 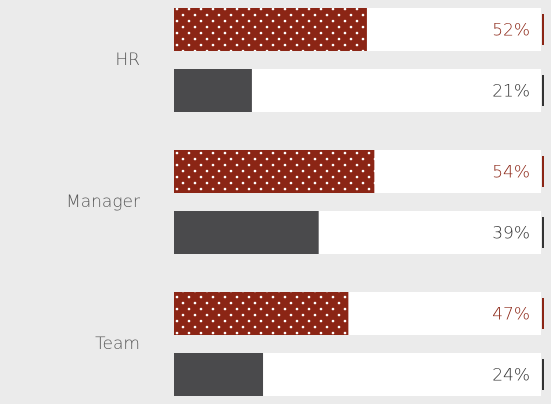 I want to click on value-label: 47%, so click(x=511, y=315).